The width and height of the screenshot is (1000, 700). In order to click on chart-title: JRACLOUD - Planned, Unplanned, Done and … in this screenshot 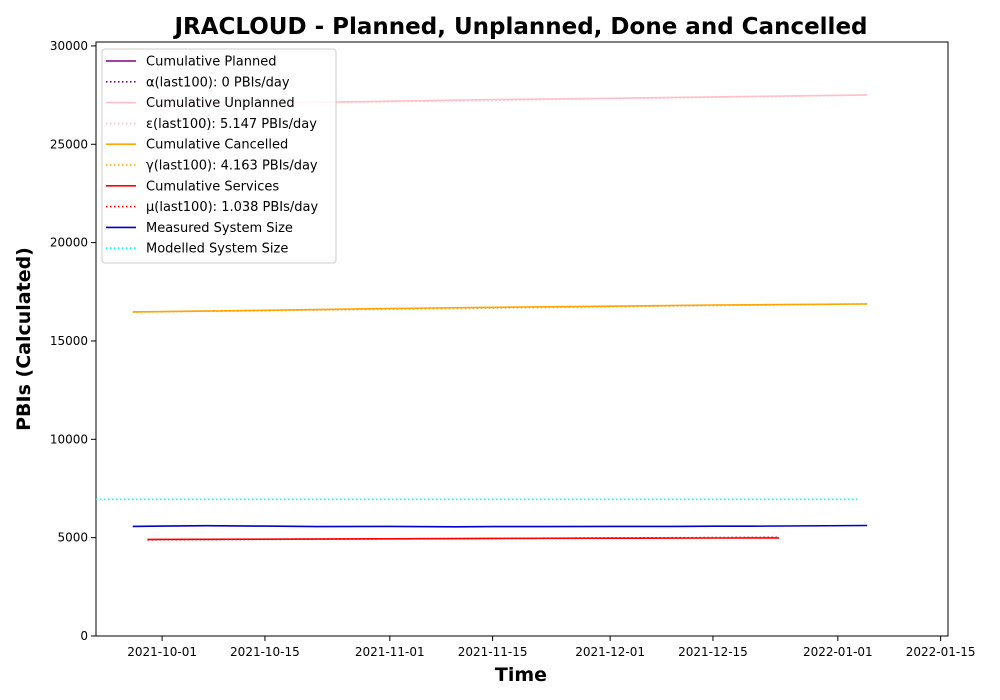, I will do `click(519, 27)`.